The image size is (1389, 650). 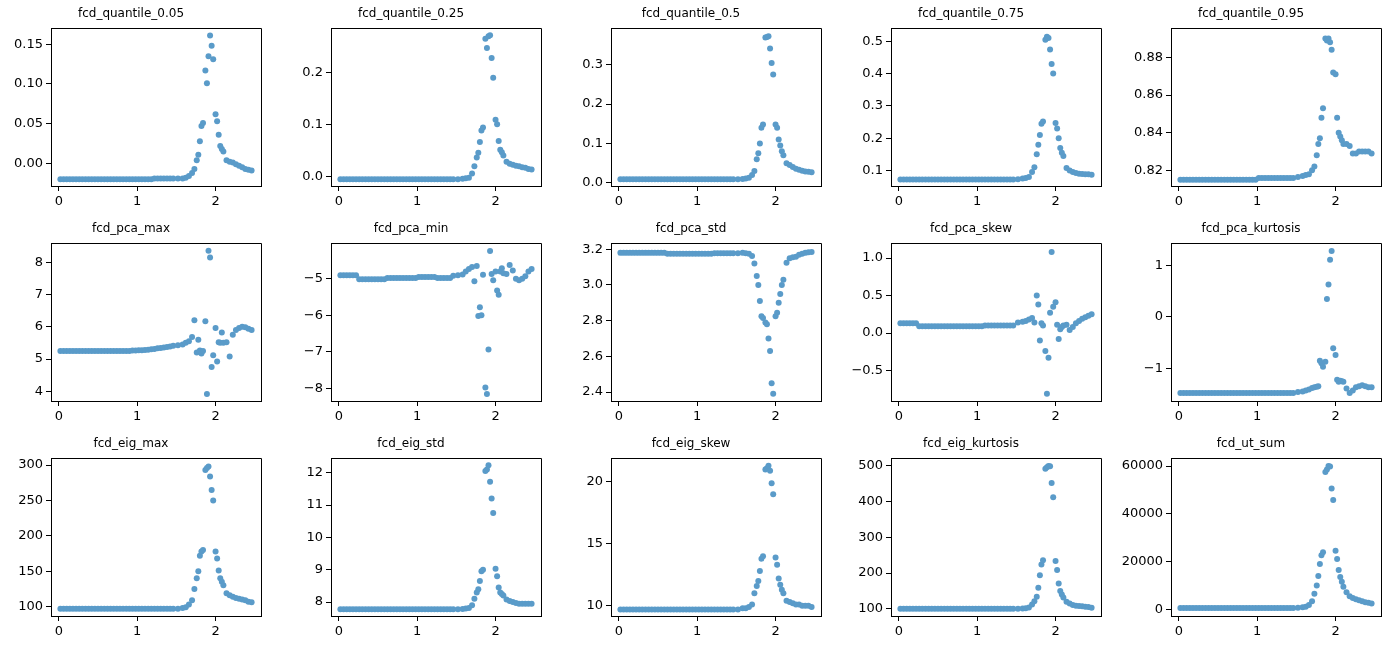 What do you see at coordinates (1148, 132) in the screenshot?
I see `y-tick-label: 0.84` at bounding box center [1148, 132].